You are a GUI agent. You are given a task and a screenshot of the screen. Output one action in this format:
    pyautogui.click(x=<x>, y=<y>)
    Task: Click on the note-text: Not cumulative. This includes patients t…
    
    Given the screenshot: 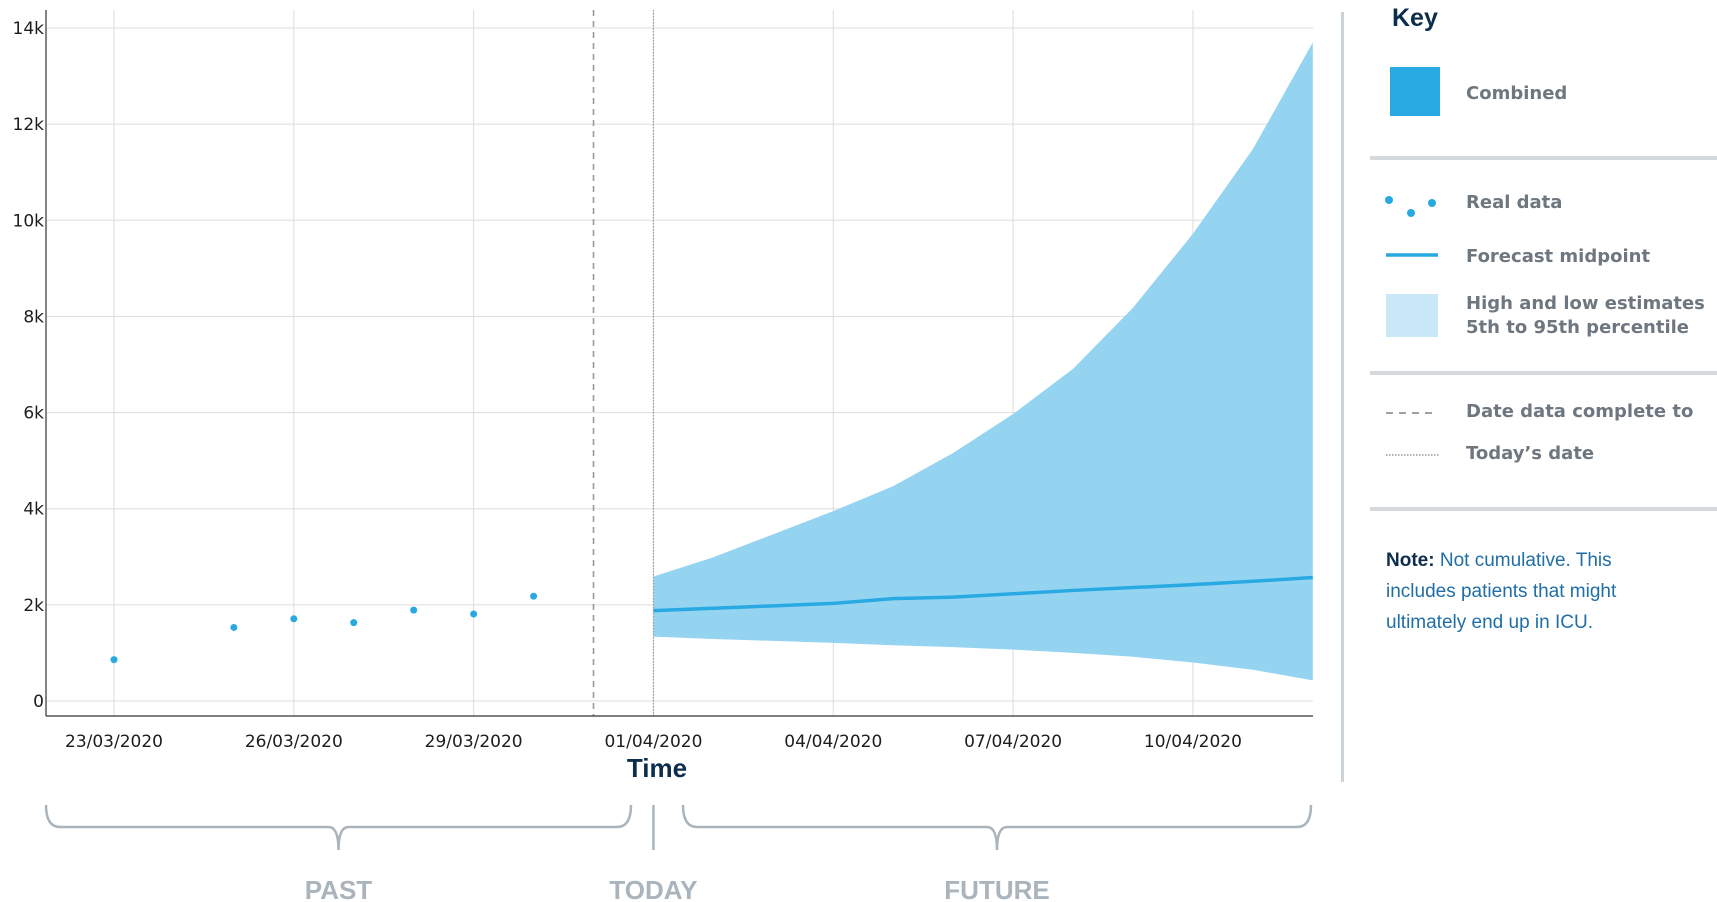 What is the action you would take?
    pyautogui.click(x=1501, y=591)
    